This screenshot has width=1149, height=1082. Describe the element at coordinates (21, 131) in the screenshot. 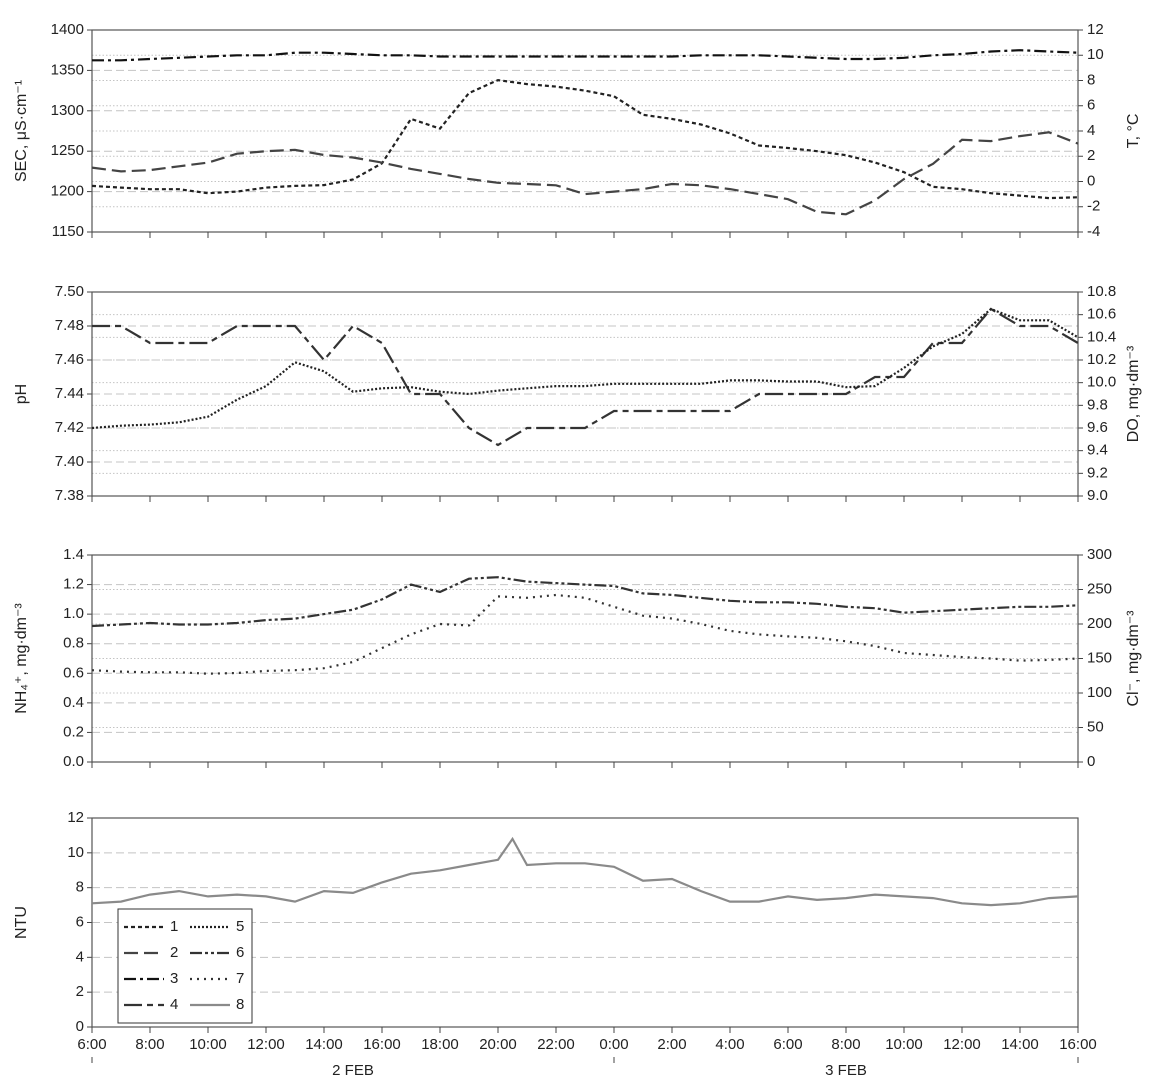

I see `y-axis-title: SEC, μS·cm⁻¹` at that location.